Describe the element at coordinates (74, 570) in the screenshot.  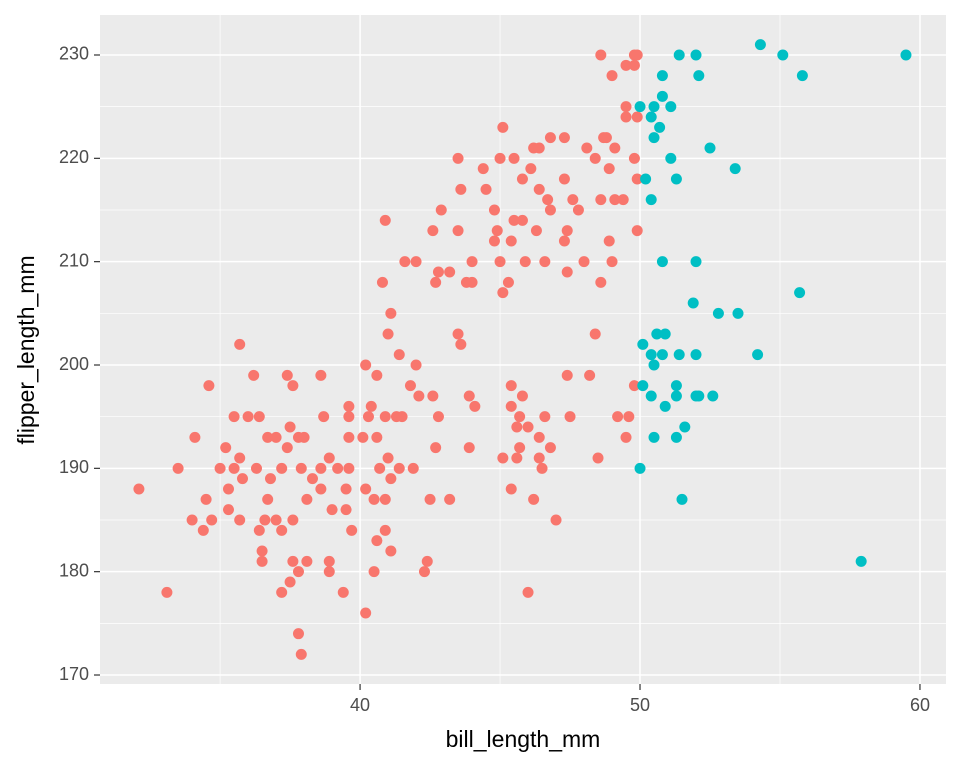
I see `y-tick-label: 180` at that location.